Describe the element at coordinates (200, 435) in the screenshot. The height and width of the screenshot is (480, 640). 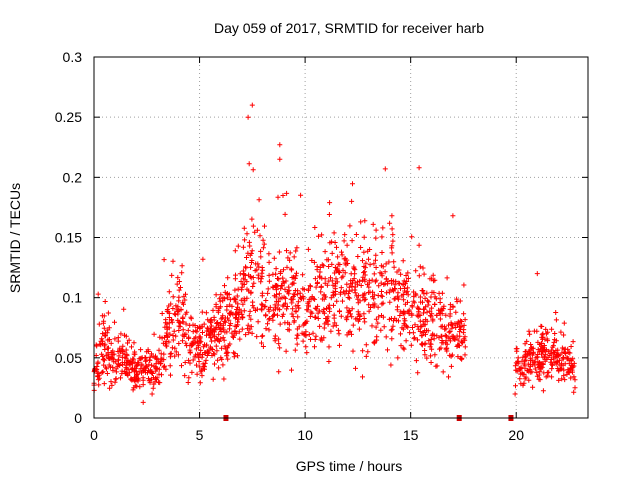
I see `x-tick-label: 5` at that location.